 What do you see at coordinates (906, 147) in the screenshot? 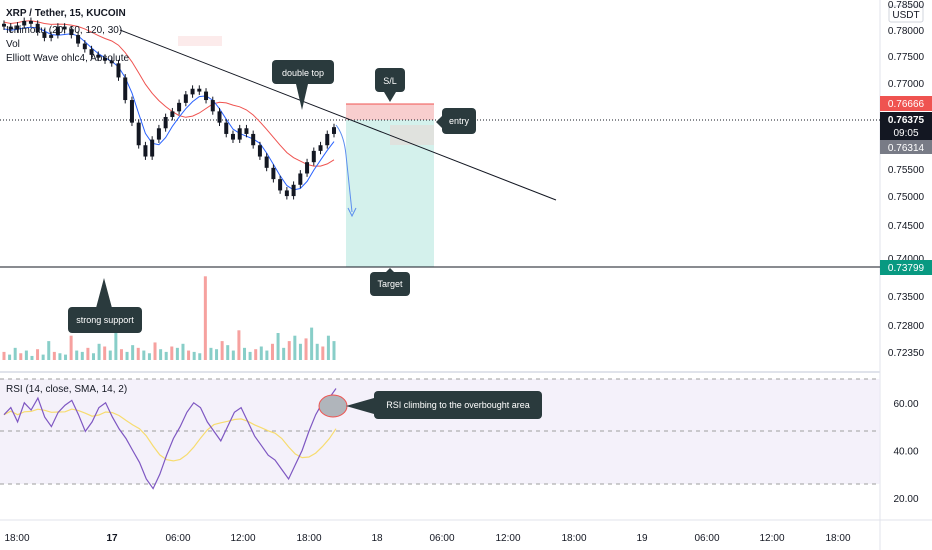
I see `tag-ichimoku: 0.76314` at bounding box center [906, 147].